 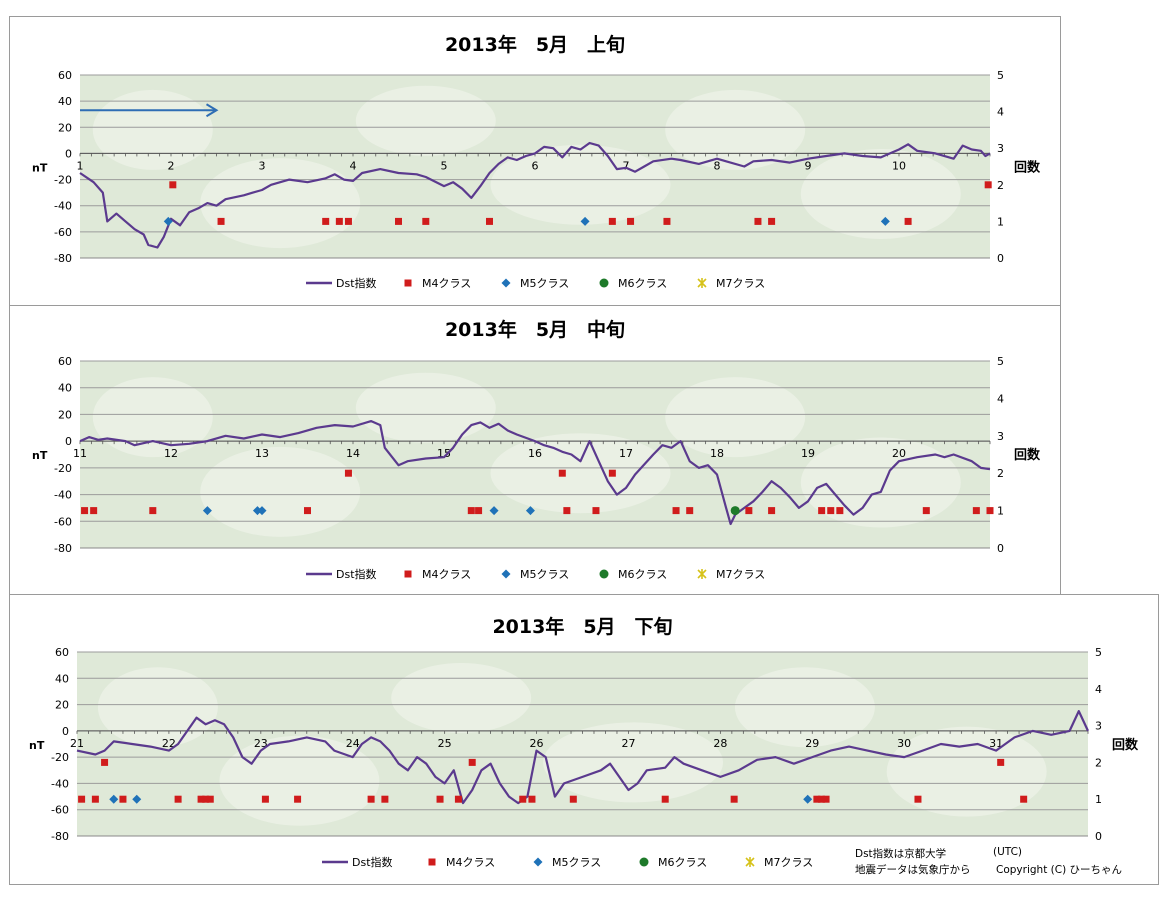 What do you see at coordinates (899, 453) in the screenshot?
I see `x-day-label: 20` at bounding box center [899, 453].